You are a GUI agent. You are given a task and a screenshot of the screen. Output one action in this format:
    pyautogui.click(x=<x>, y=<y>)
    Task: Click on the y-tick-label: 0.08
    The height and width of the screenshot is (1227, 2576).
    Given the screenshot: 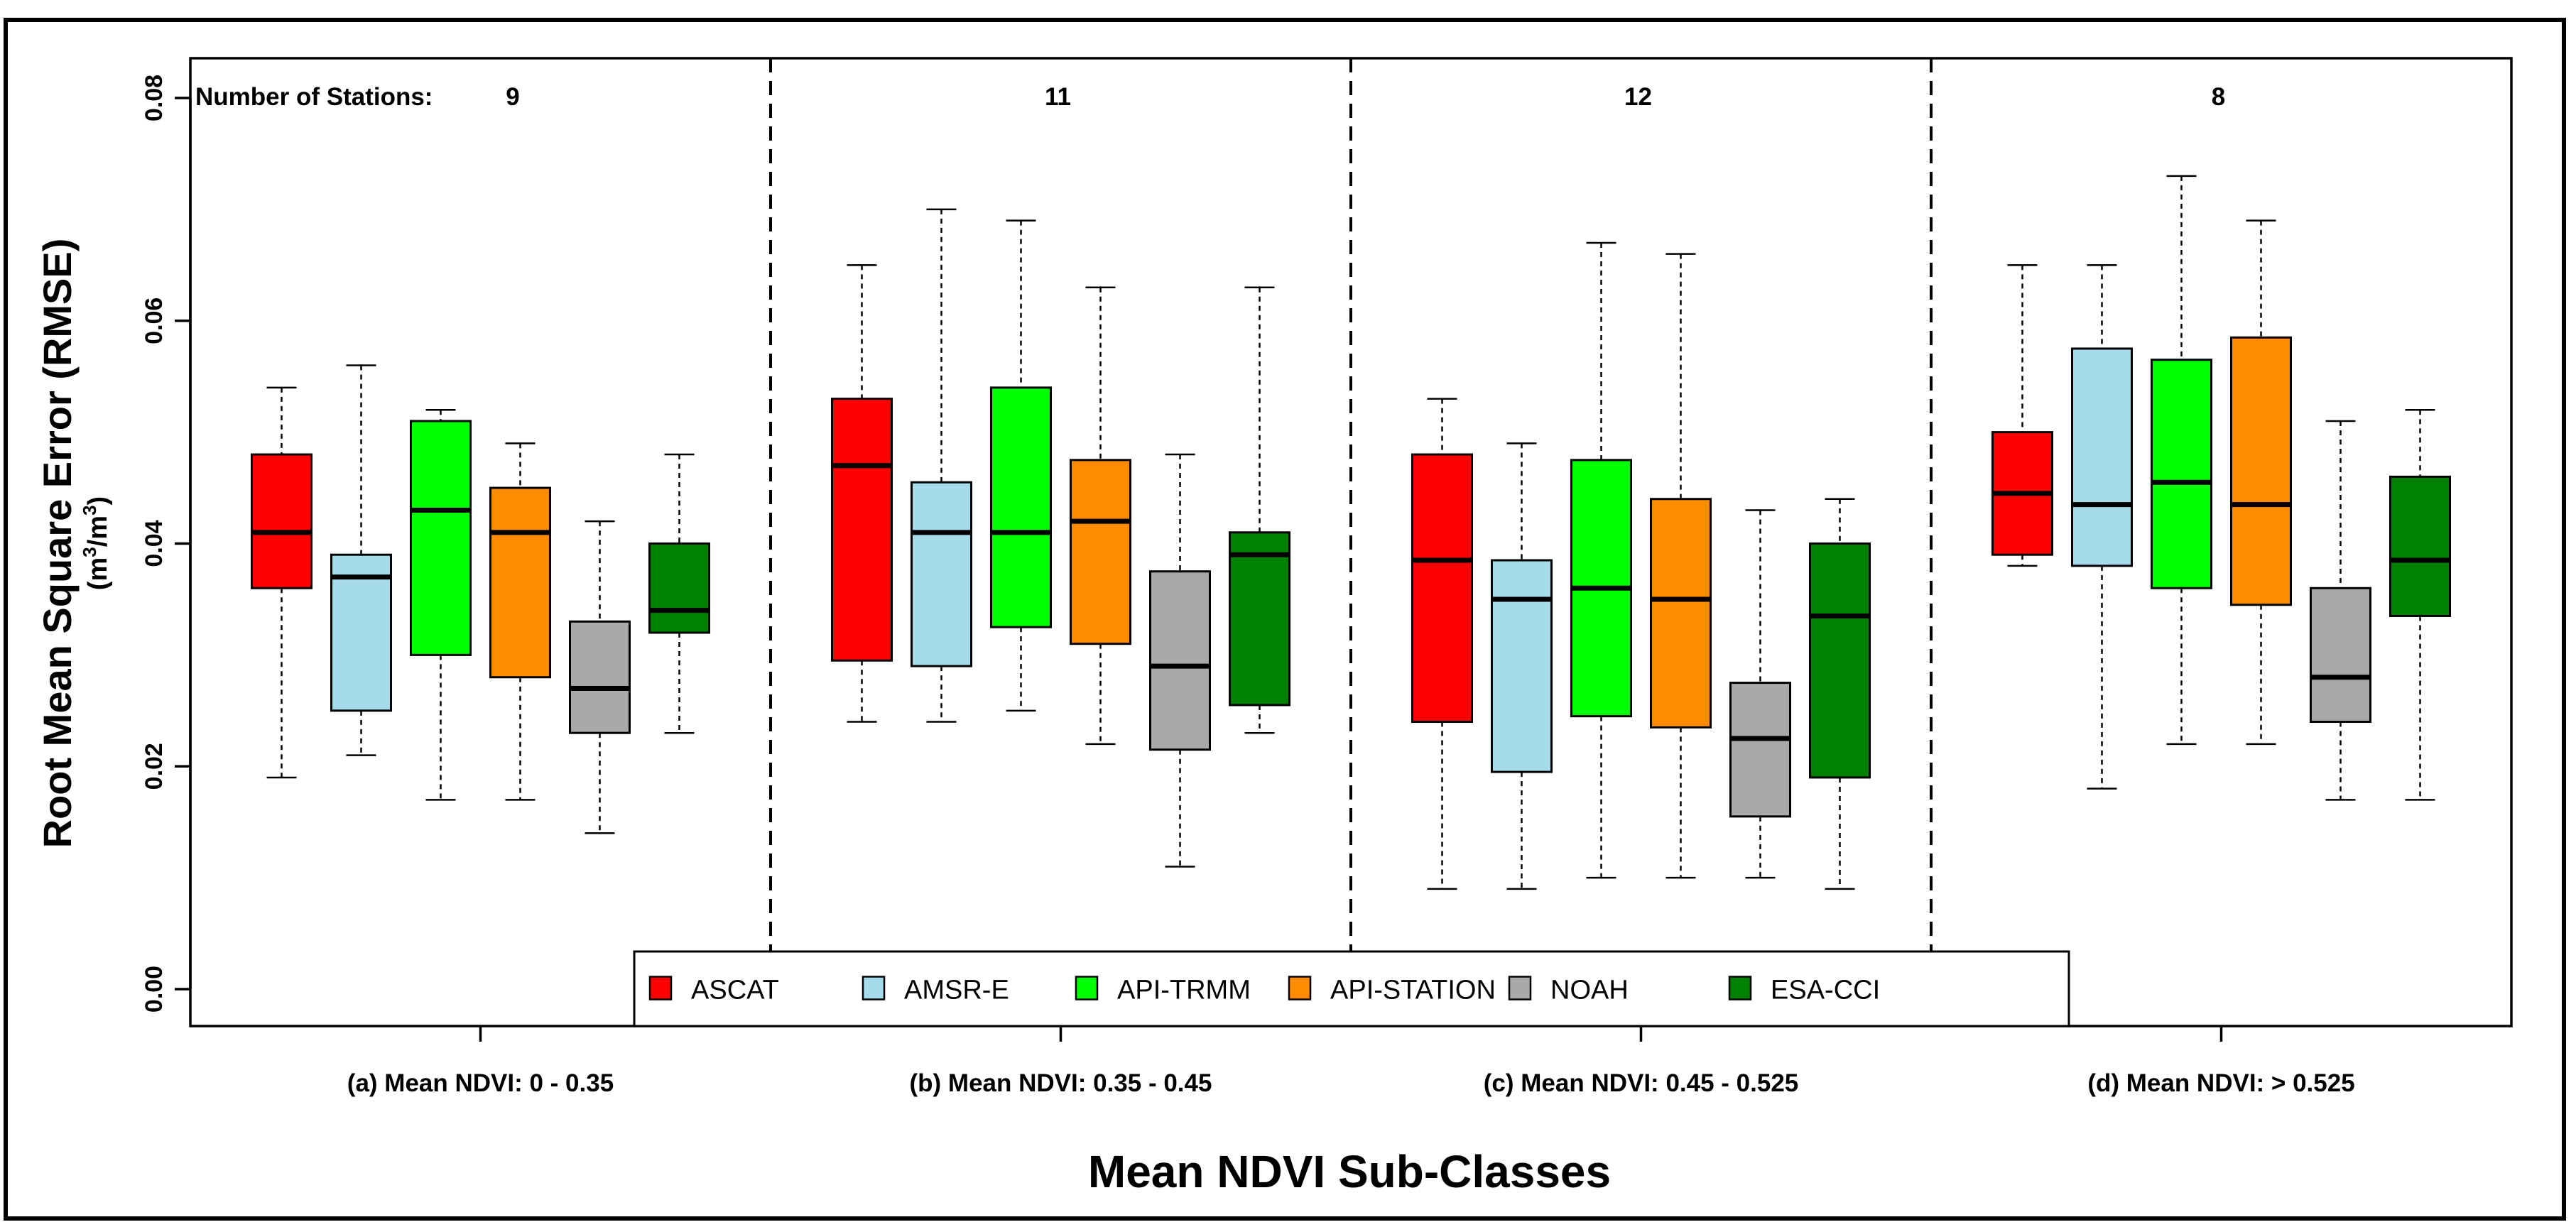 What is the action you would take?
    pyautogui.click(x=155, y=98)
    